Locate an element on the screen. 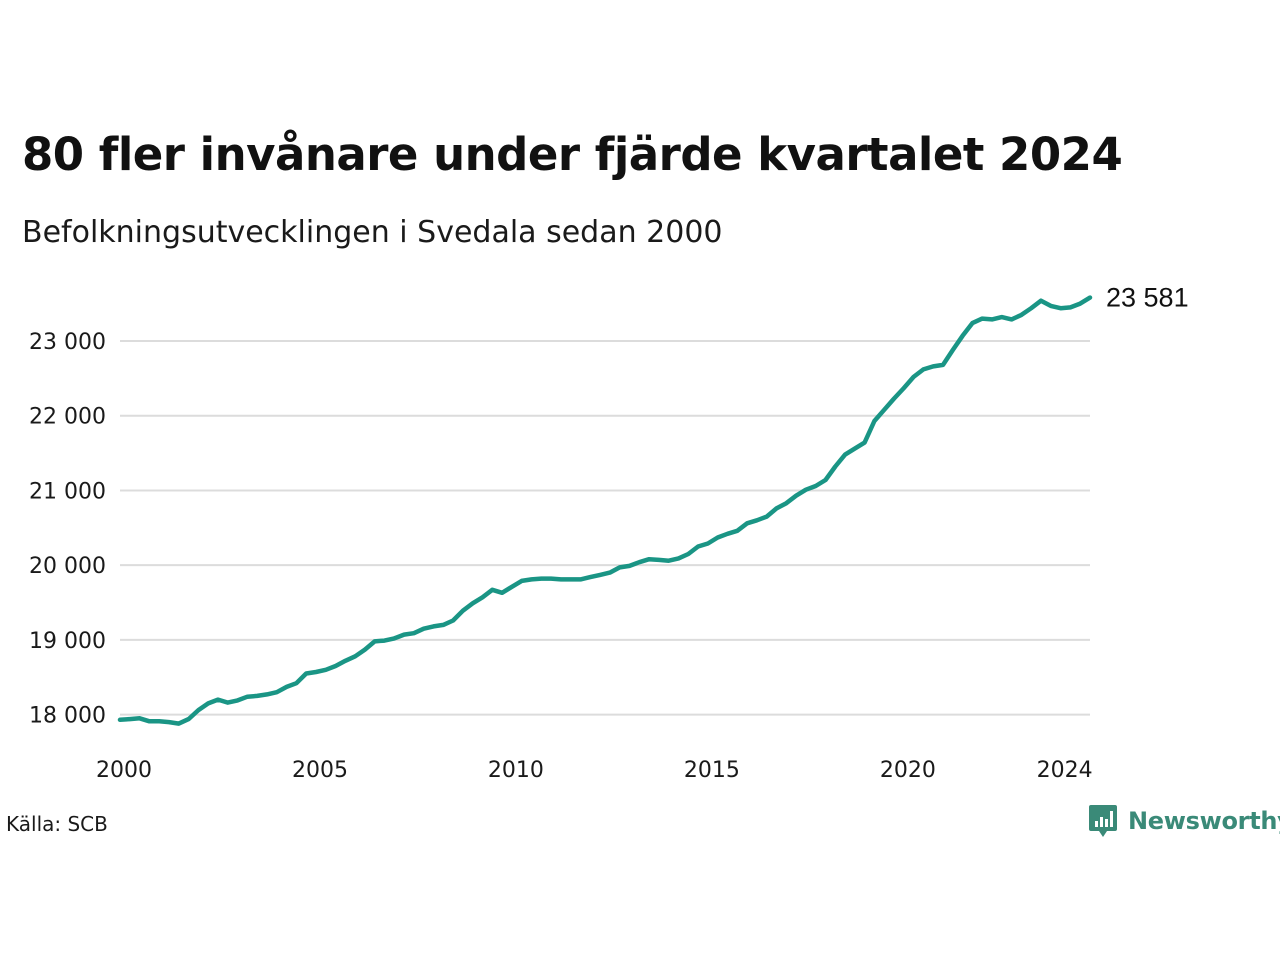 The image size is (1280, 960). y-tick-label: 20 000 is located at coordinates (67, 566).